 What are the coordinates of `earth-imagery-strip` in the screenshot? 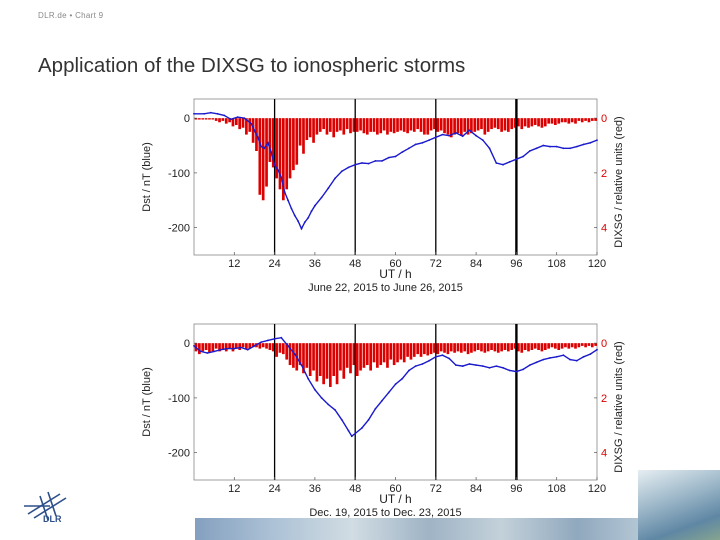 It's located at (420, 529).